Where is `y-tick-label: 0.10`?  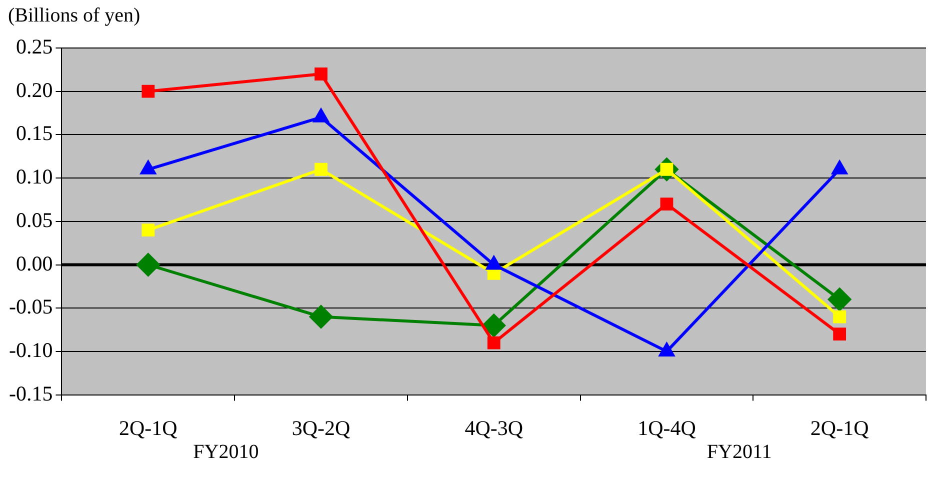
y-tick-label: 0.10 is located at coordinates (34, 176).